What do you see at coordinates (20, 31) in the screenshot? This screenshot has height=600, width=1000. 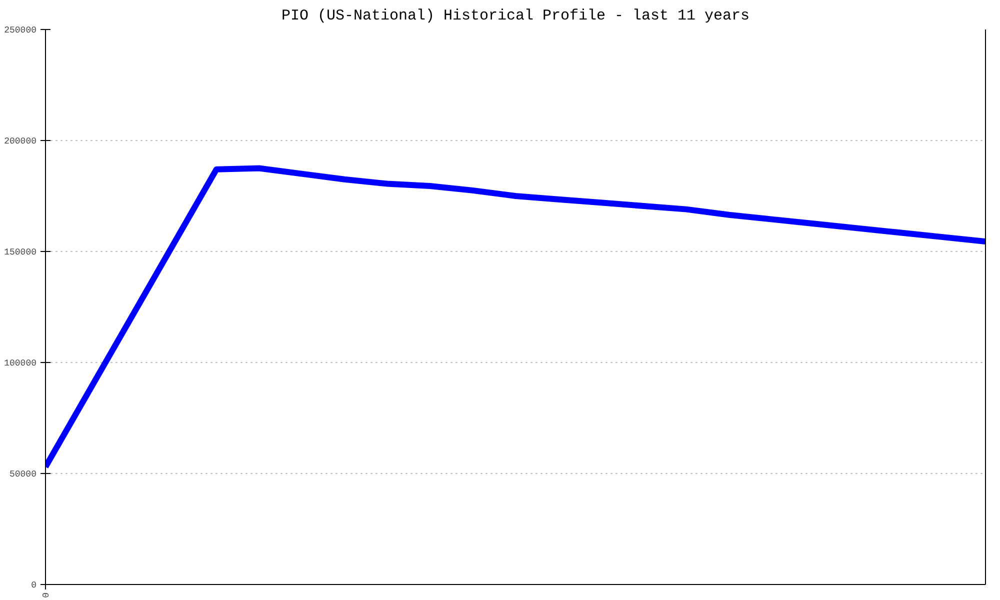 I see `y-tick-label: 250000` at bounding box center [20, 31].